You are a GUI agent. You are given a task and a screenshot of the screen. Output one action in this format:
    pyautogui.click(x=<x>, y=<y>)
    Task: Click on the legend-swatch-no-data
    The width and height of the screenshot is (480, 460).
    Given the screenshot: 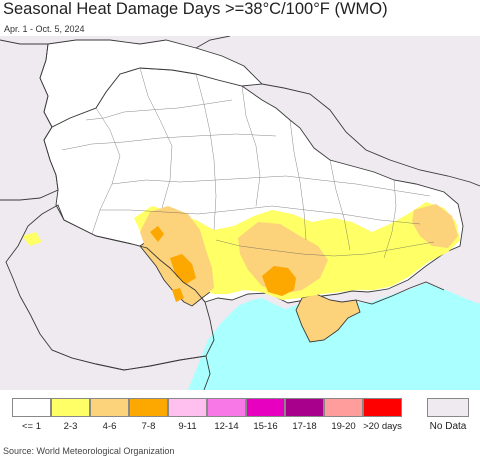 What is the action you would take?
    pyautogui.click(x=448, y=407)
    